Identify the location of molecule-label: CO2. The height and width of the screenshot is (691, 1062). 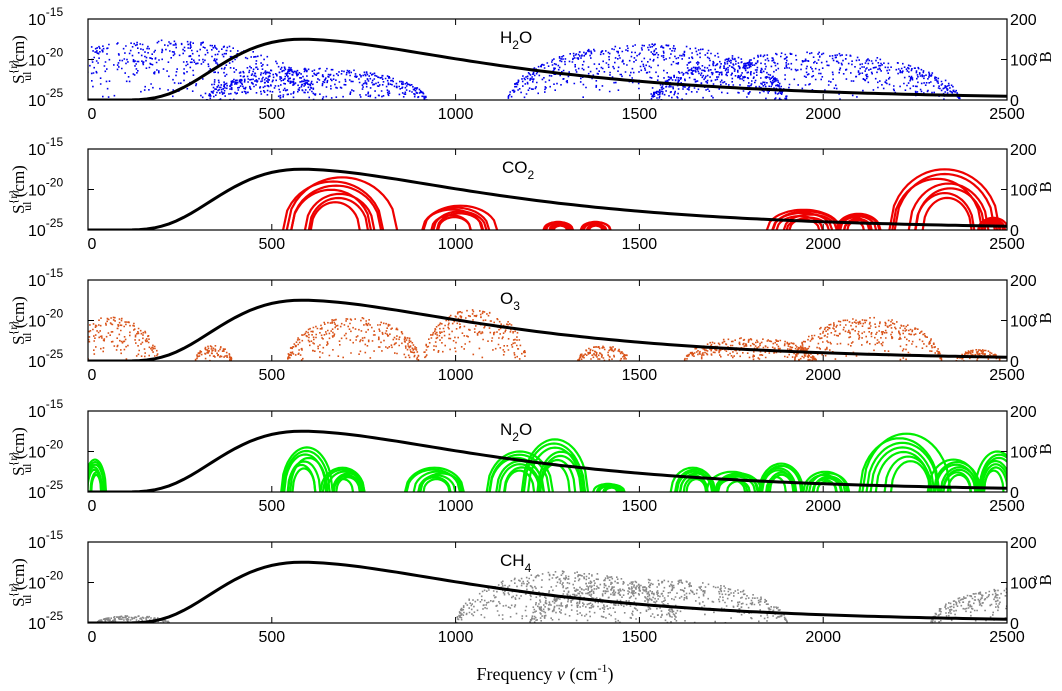
(518, 170).